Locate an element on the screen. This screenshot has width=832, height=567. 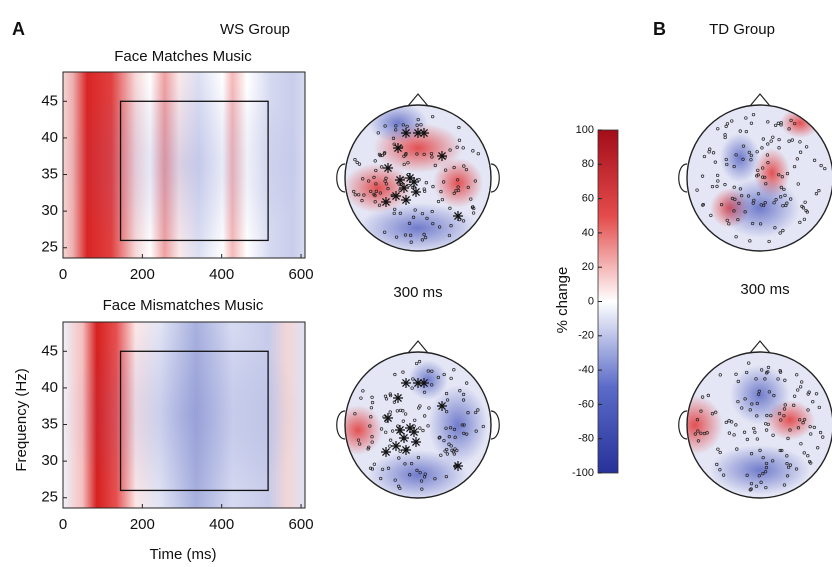
panel-label: B is located at coordinates (659, 29).